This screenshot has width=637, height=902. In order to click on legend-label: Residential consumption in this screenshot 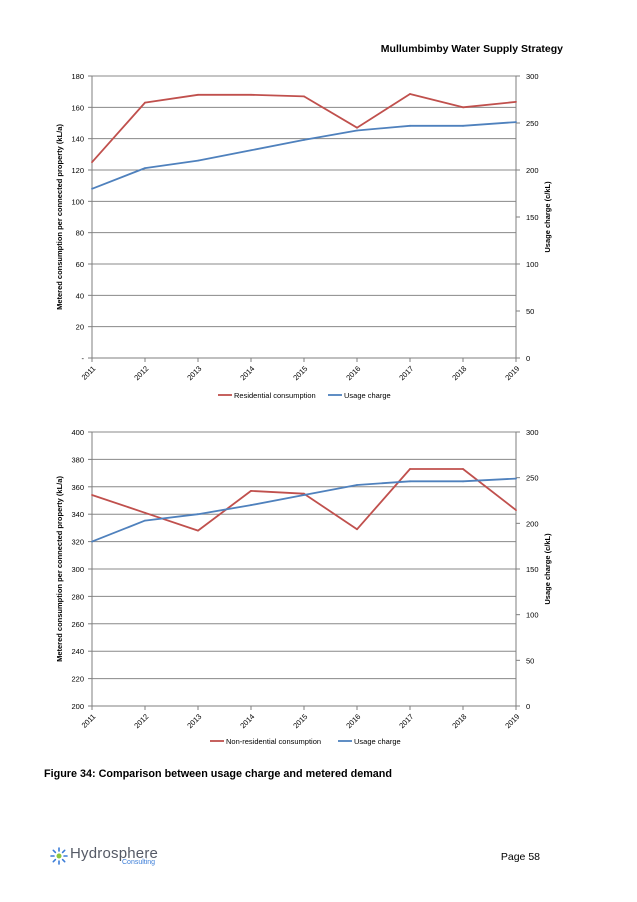, I will do `click(275, 395)`.